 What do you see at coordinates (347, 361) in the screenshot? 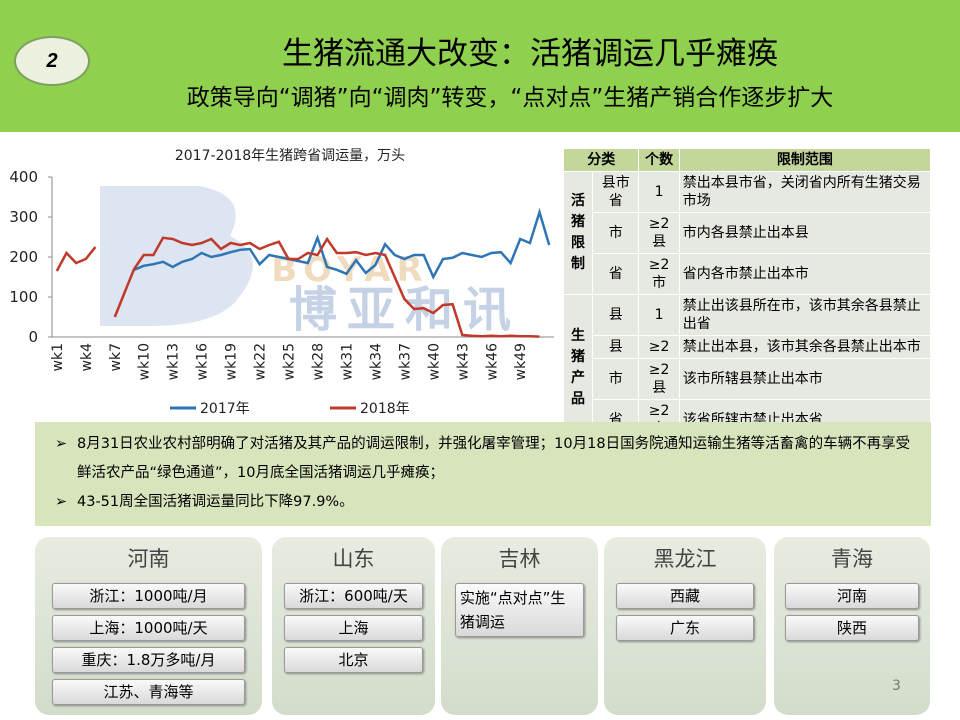
I see `x-tick-label: wk31` at bounding box center [347, 361].